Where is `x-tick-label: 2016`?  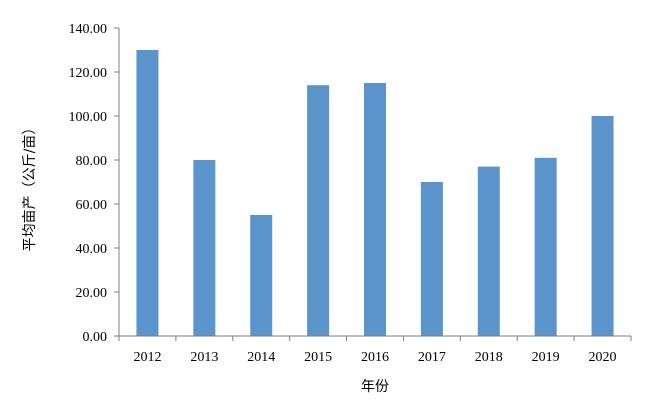
x-tick-label: 2016 is located at coordinates (375, 357).